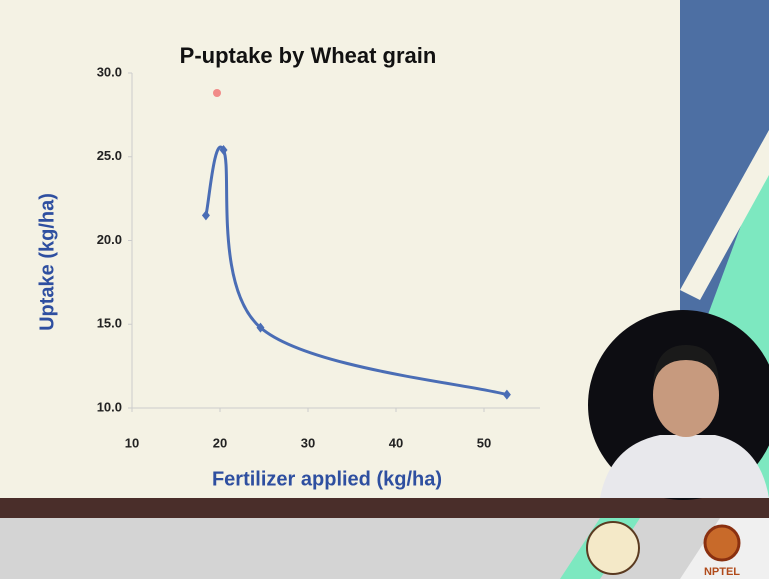  What do you see at coordinates (308, 442) in the screenshot?
I see `x-tick-label: 30` at bounding box center [308, 442].